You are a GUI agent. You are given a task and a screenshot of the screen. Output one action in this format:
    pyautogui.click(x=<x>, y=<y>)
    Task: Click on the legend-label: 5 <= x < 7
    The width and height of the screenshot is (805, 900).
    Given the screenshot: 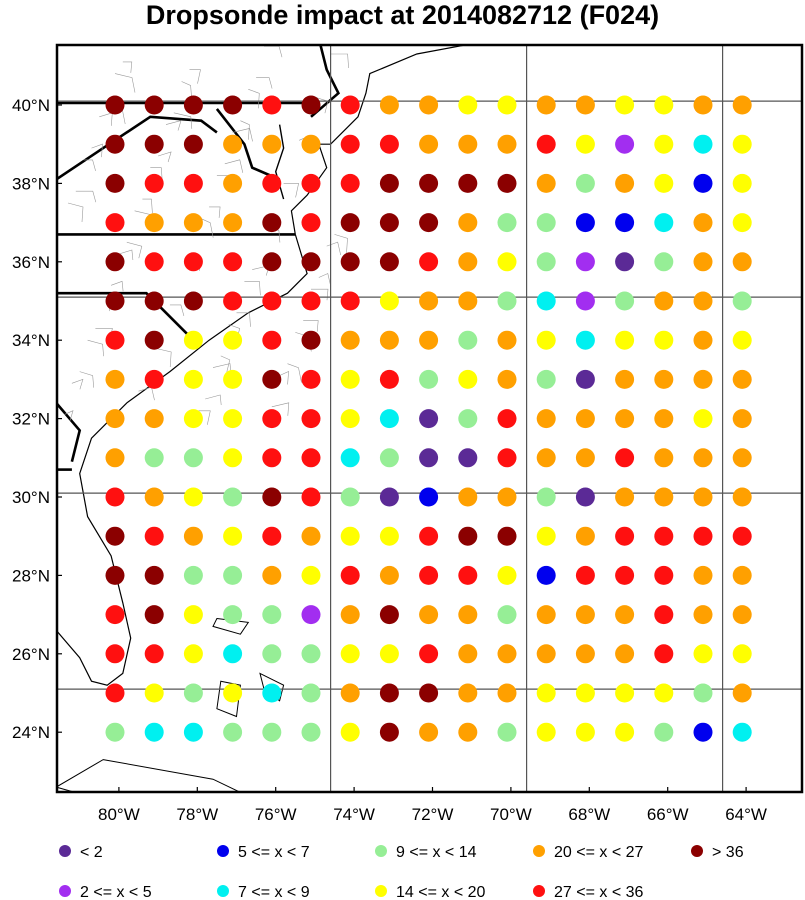 What is the action you would take?
    pyautogui.click(x=274, y=852)
    